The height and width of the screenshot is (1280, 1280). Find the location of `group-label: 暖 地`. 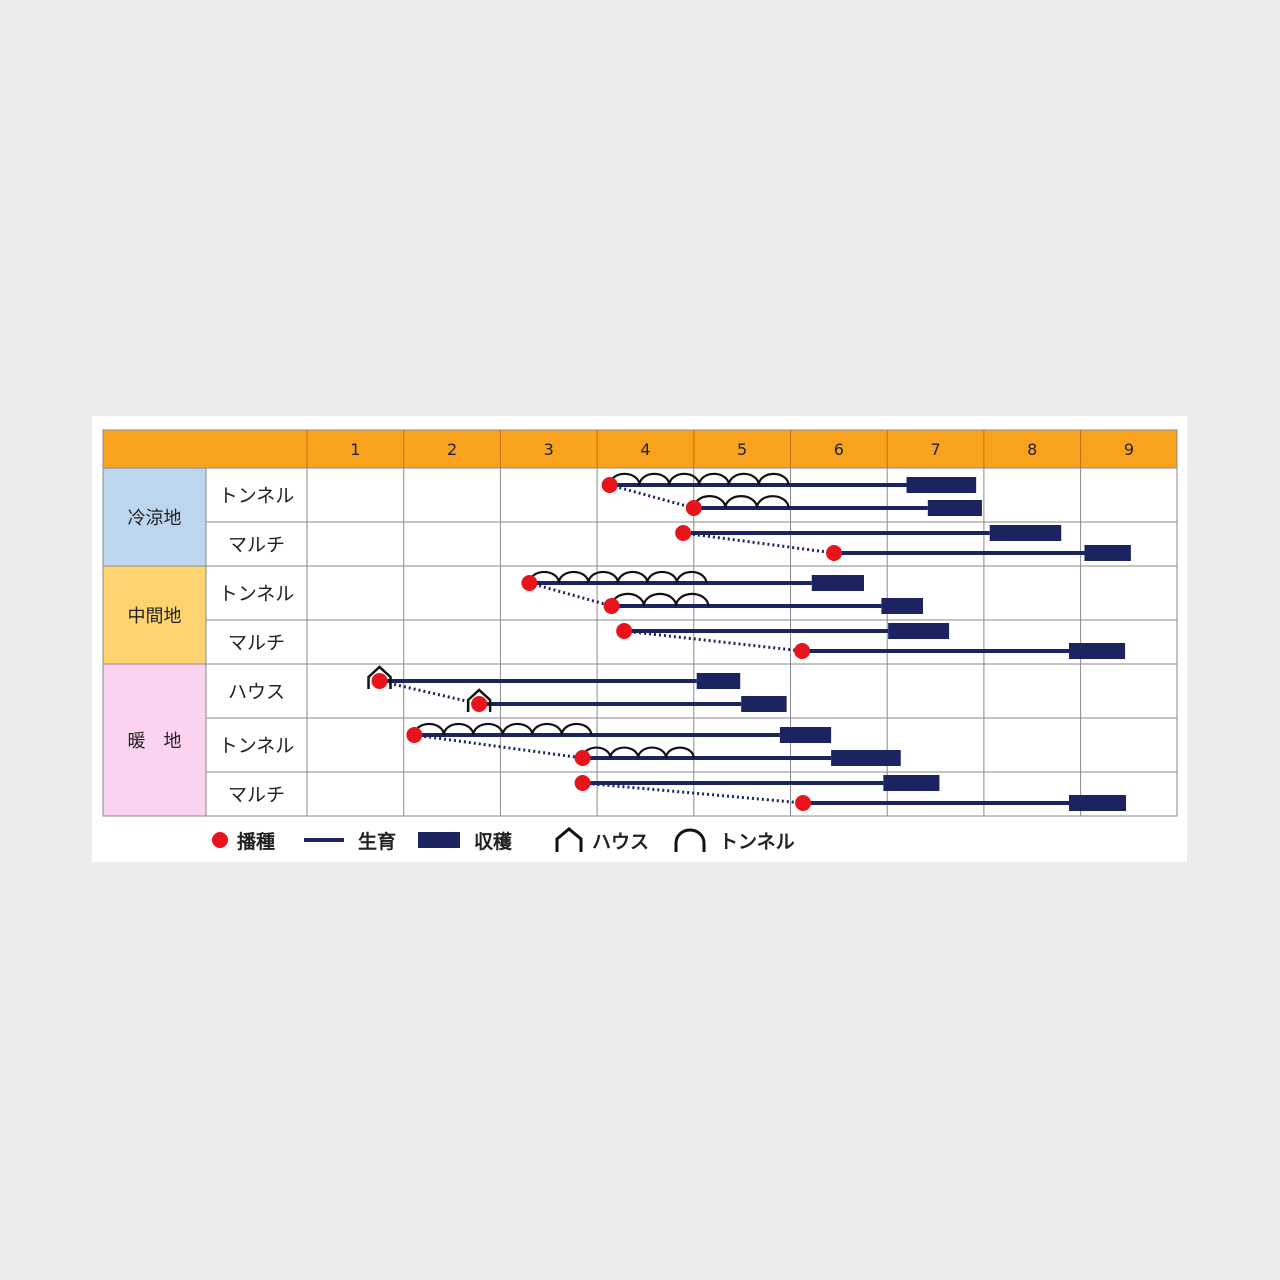

group-label: 暖 地 is located at coordinates (155, 741).